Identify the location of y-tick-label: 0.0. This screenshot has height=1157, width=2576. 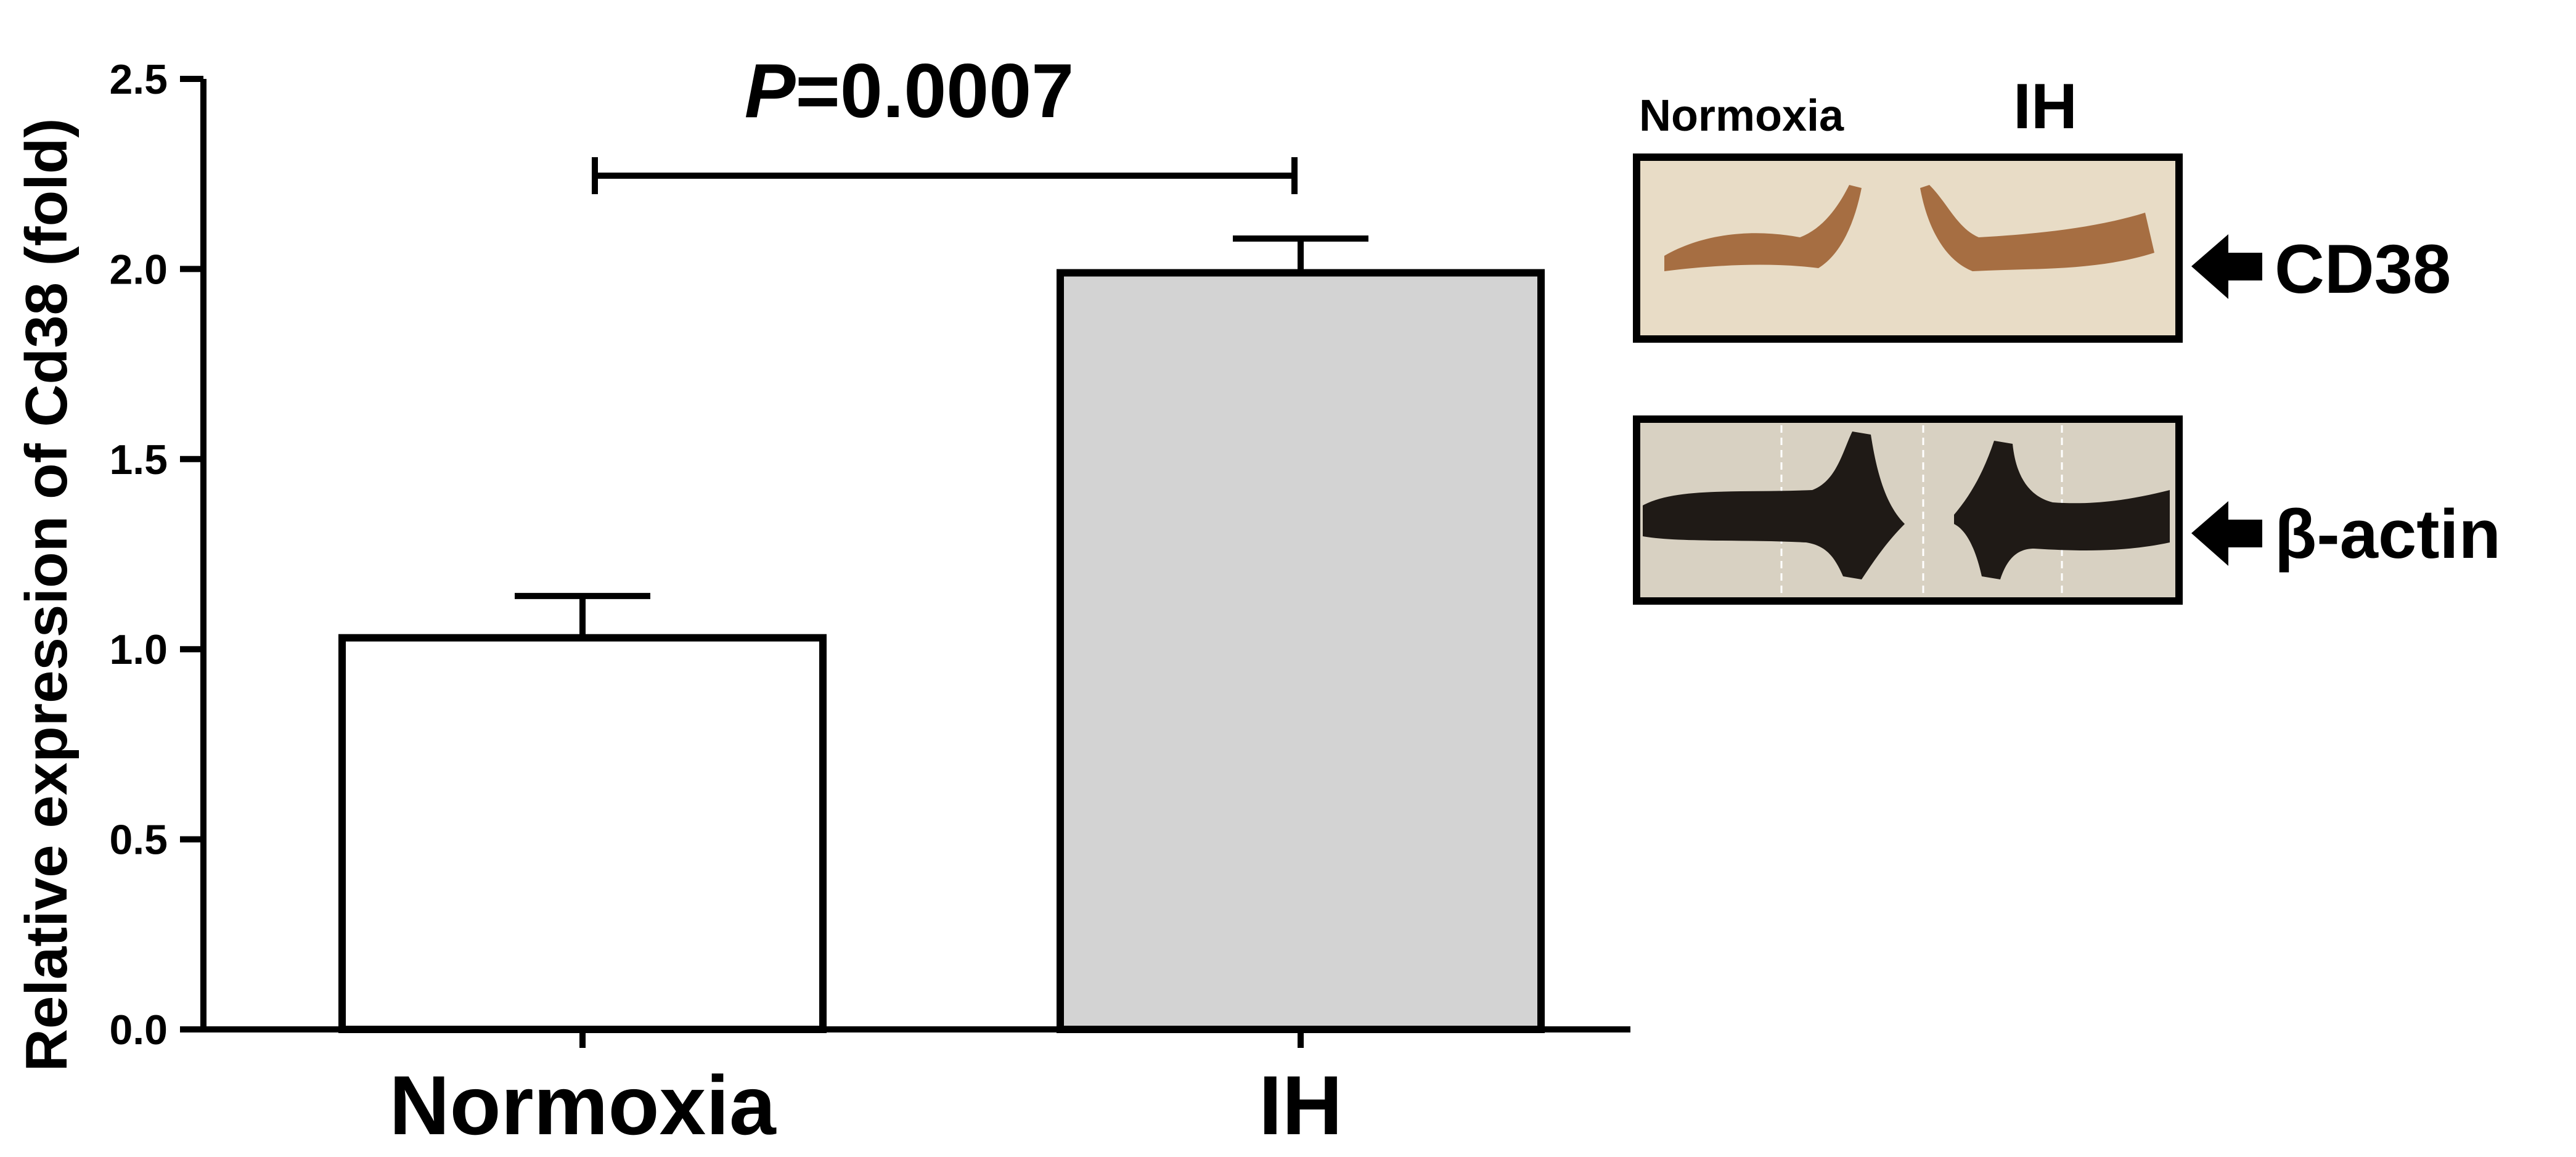
(138, 1030).